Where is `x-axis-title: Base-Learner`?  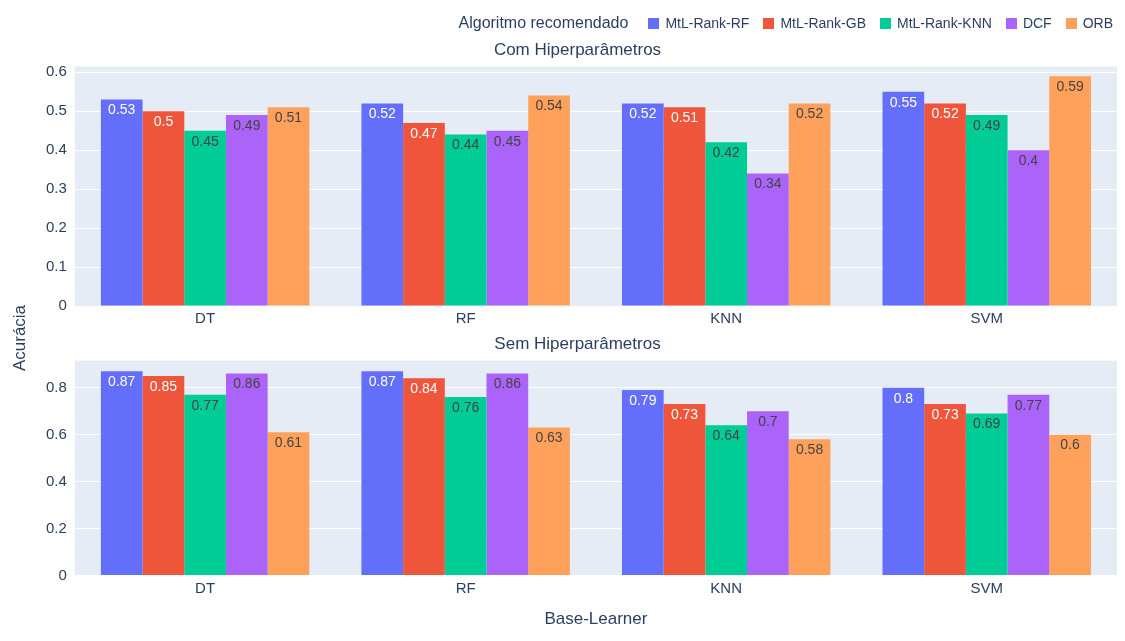 x-axis-title: Base-Learner is located at coordinates (596, 619).